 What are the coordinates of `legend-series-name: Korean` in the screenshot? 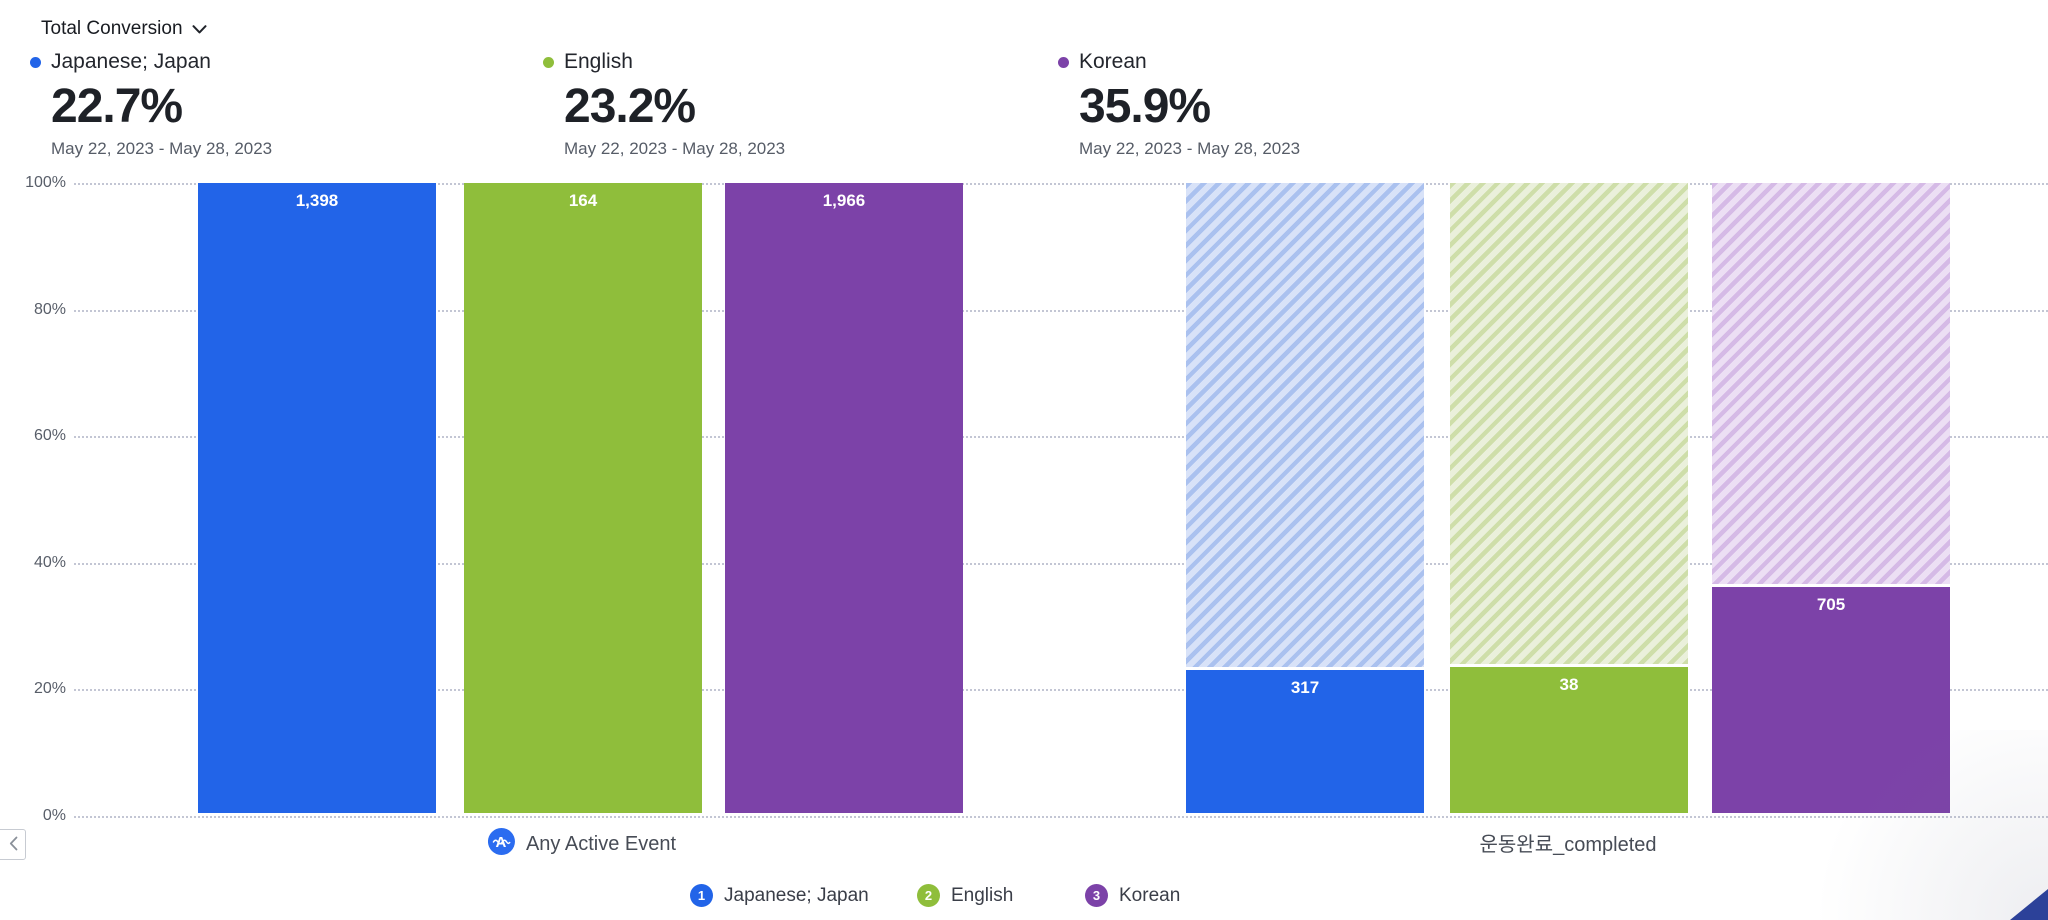 It's located at (1150, 895).